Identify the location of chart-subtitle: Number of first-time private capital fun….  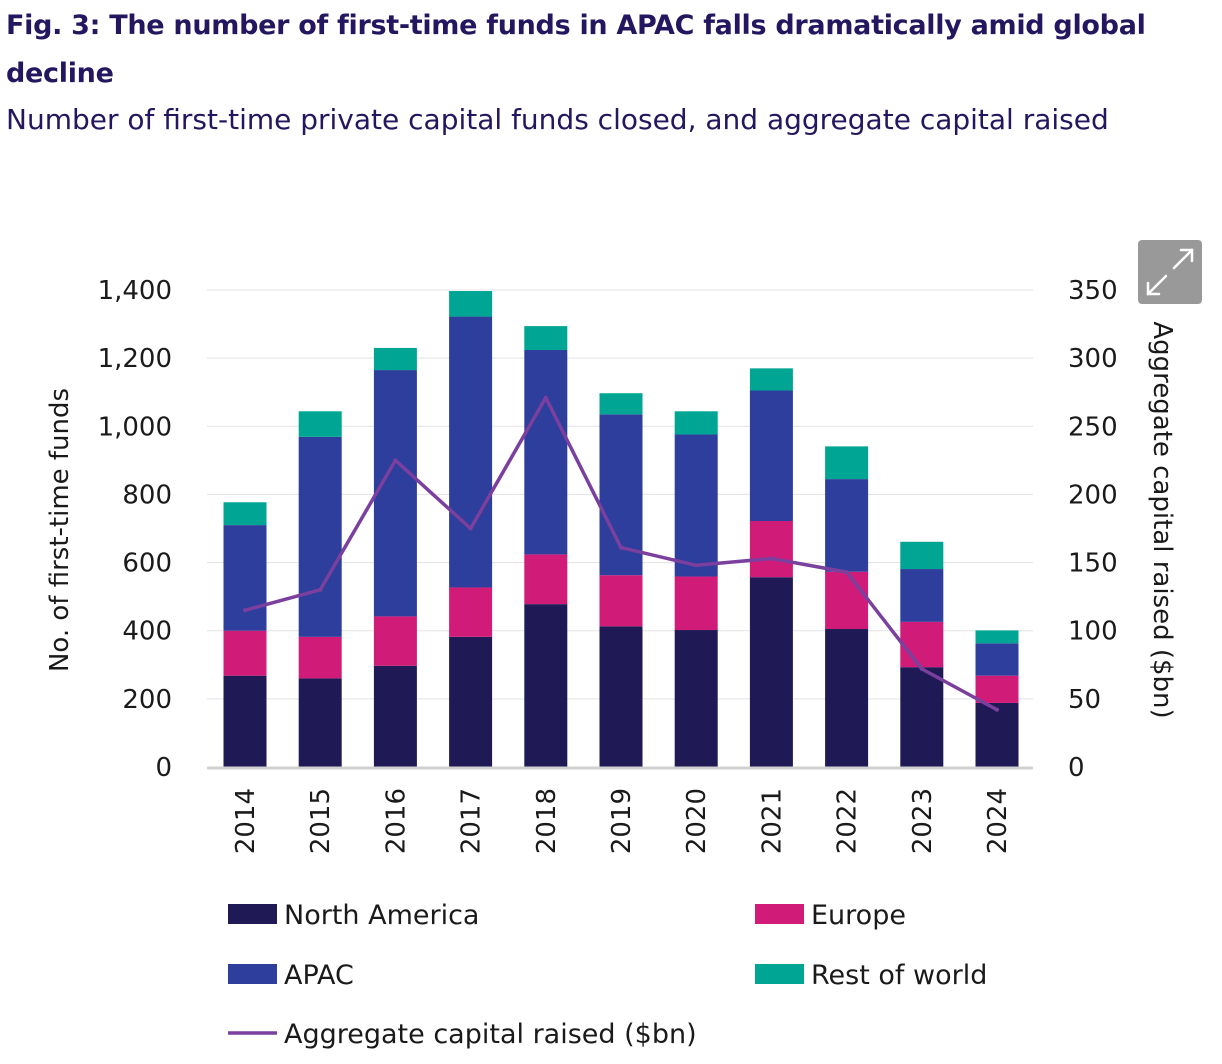
(557, 119).